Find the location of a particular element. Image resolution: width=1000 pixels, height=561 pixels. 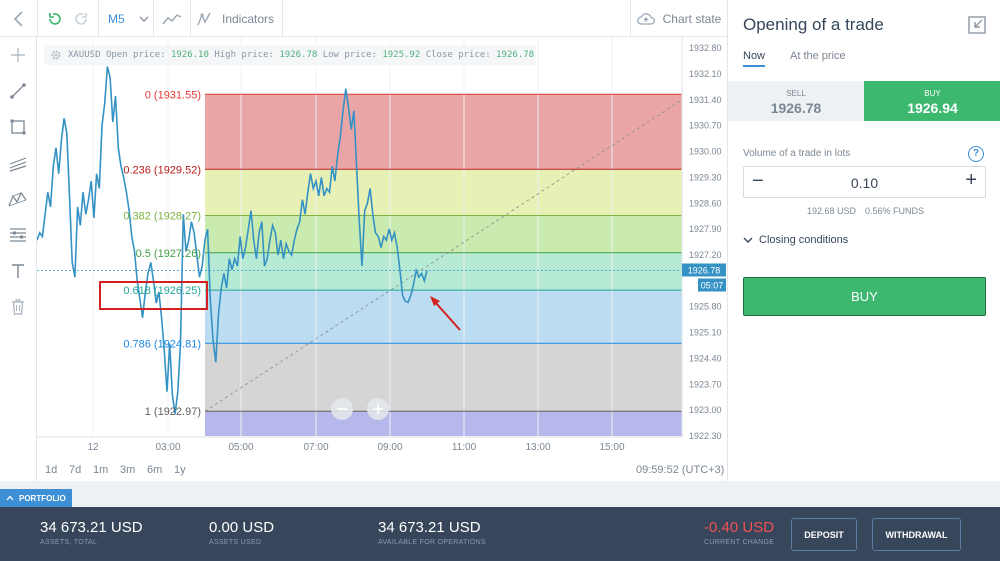

trash-icon is located at coordinates (18, 307).